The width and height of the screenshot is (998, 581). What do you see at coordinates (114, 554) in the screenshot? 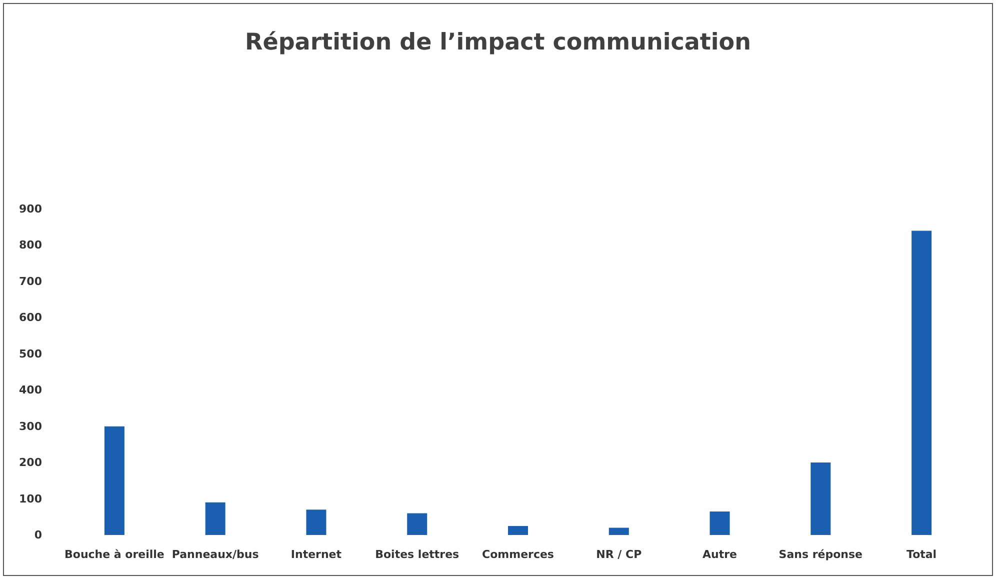
I see `x-tick-label: Bouche à oreille` at bounding box center [114, 554].